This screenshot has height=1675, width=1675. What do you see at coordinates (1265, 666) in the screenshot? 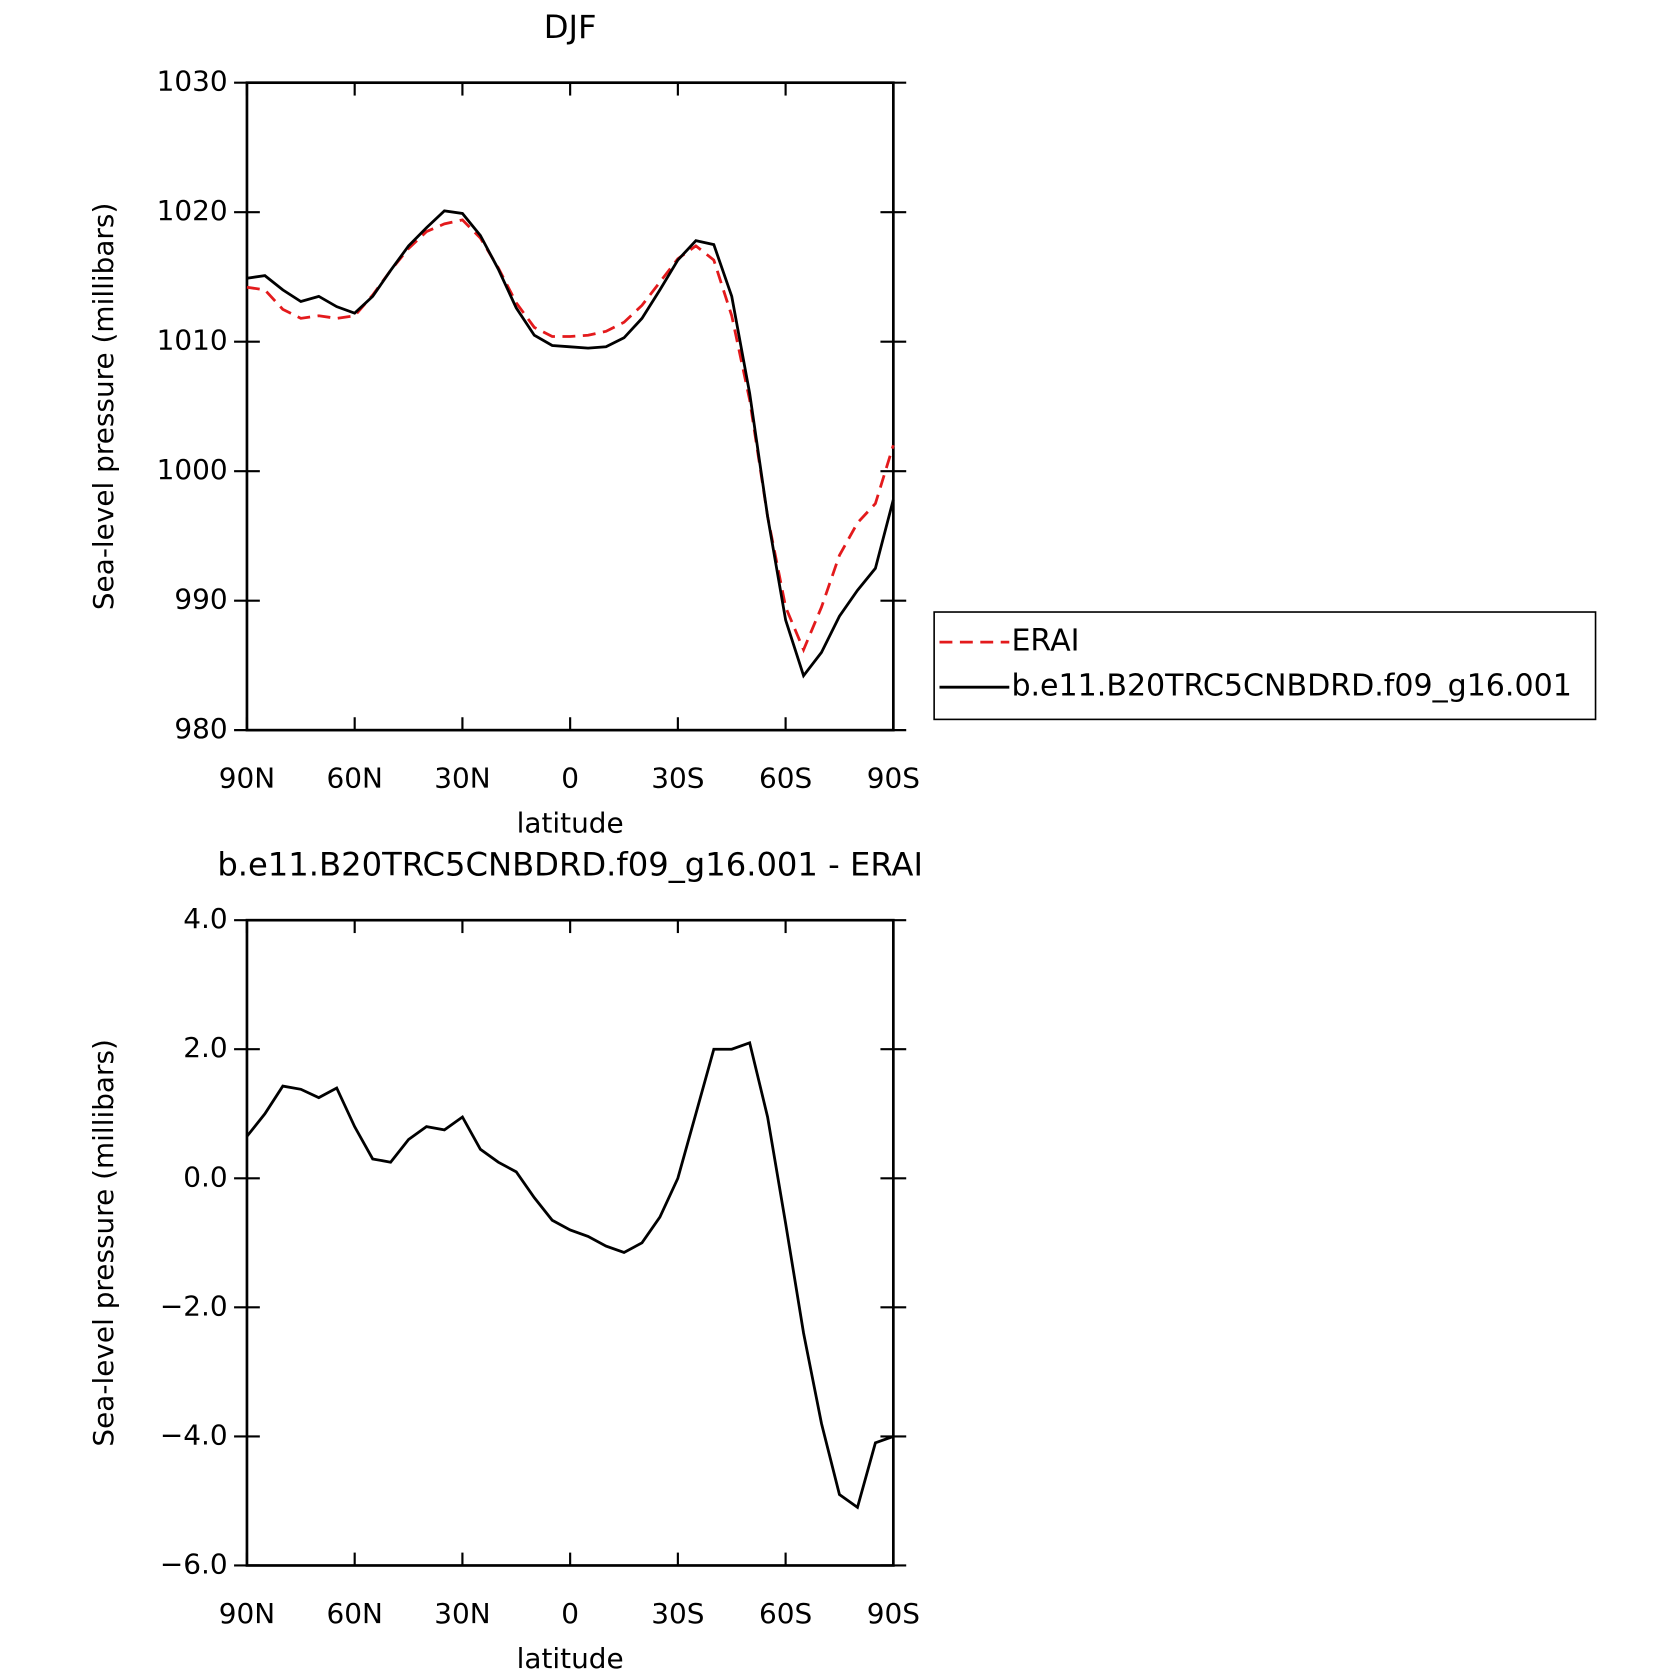
I see `legend-box` at bounding box center [1265, 666].